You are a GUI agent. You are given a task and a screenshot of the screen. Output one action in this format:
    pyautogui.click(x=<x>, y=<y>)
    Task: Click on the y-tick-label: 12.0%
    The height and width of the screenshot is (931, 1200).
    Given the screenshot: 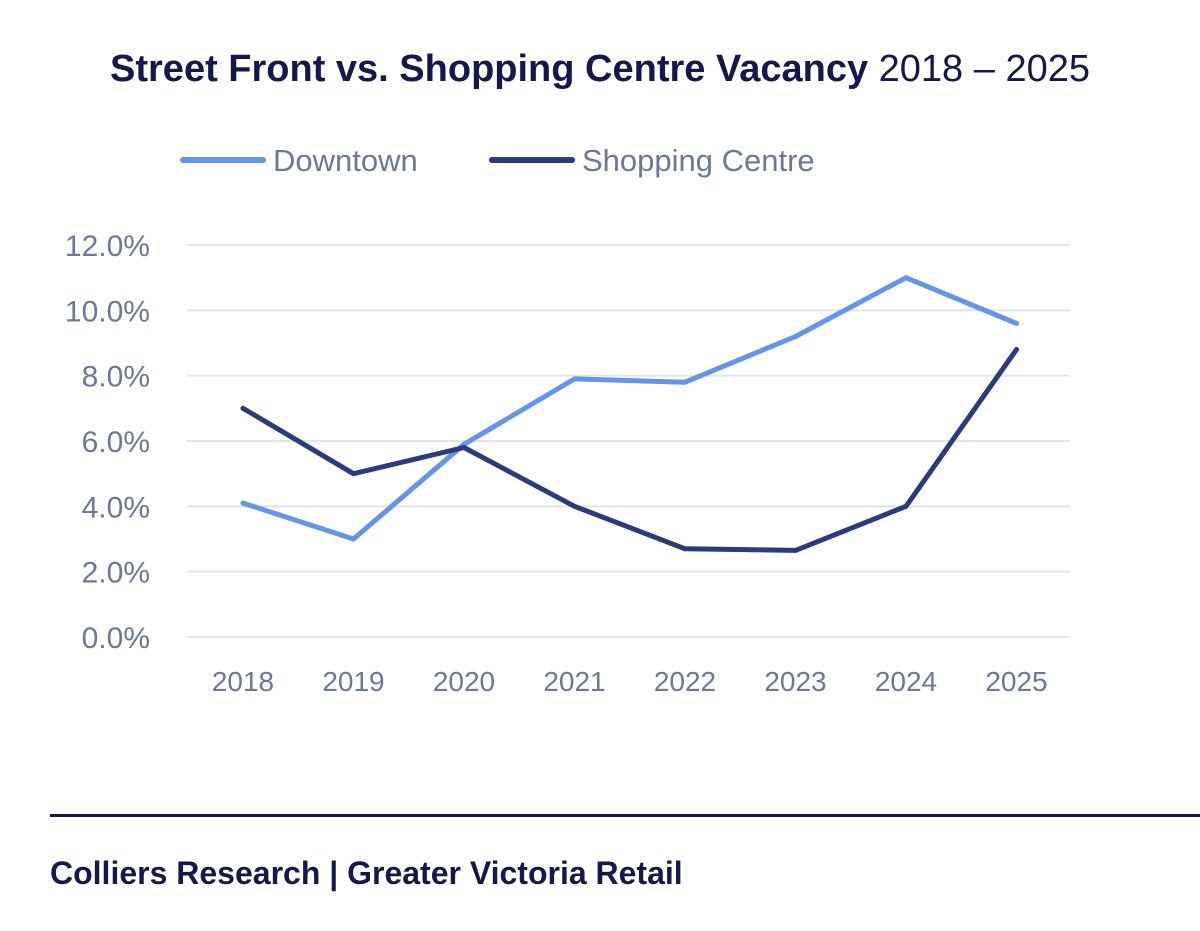 What is the action you would take?
    pyautogui.click(x=107, y=246)
    